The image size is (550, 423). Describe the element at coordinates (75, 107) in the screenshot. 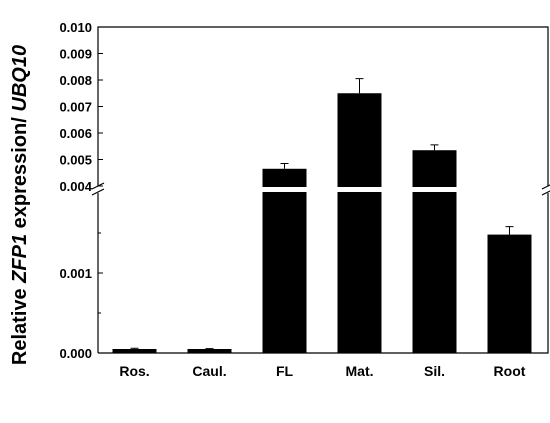

I see `y-tick-label: 0.007` at that location.